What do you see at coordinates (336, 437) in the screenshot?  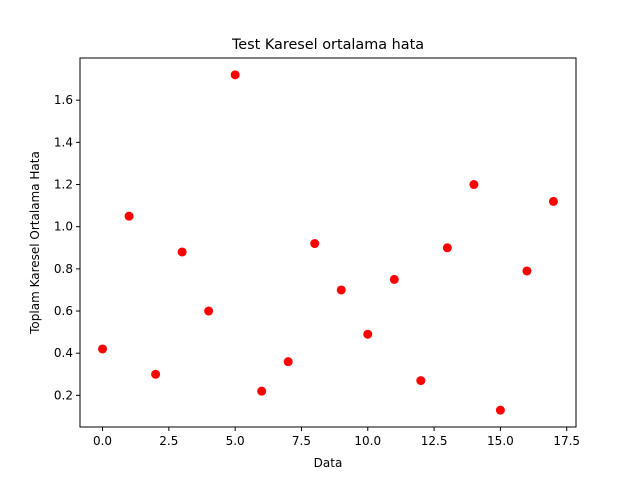 I see `x-axis-ticks: 0.0 2.5 5.0 7.5 10.0 12.5 15.0 17.5` at bounding box center [336, 437].